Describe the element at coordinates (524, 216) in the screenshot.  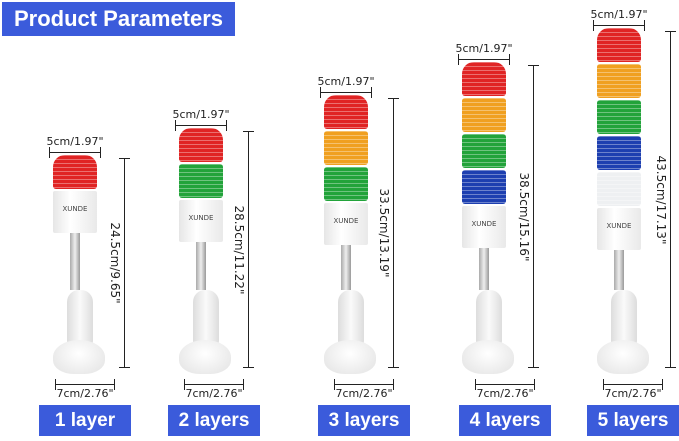
I see `height-label: 38.5cm/15.16"` at that location.